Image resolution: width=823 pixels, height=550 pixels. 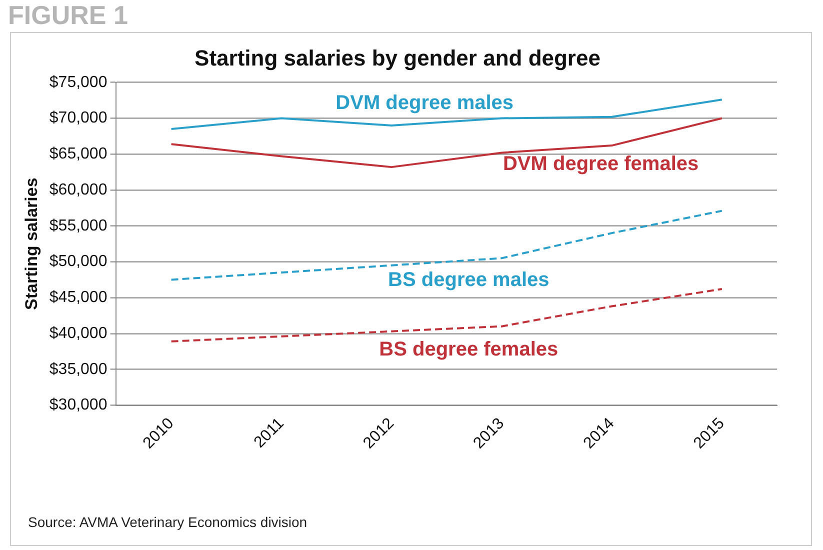 What do you see at coordinates (78, 261) in the screenshot?
I see `y-tick-label: $50,000` at bounding box center [78, 261].